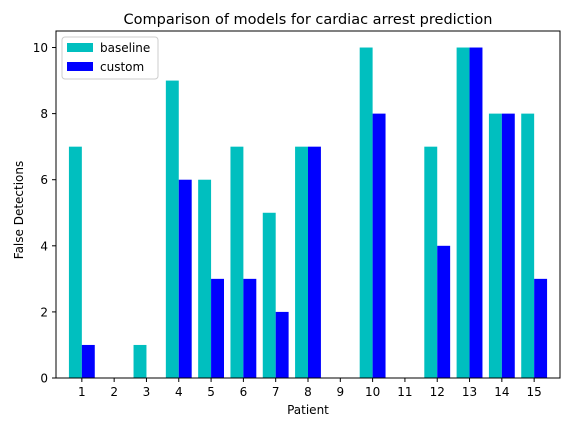 This screenshot has width=574, height=430. What do you see at coordinates (437, 392) in the screenshot?
I see `x-tick-label: 12` at bounding box center [437, 392].